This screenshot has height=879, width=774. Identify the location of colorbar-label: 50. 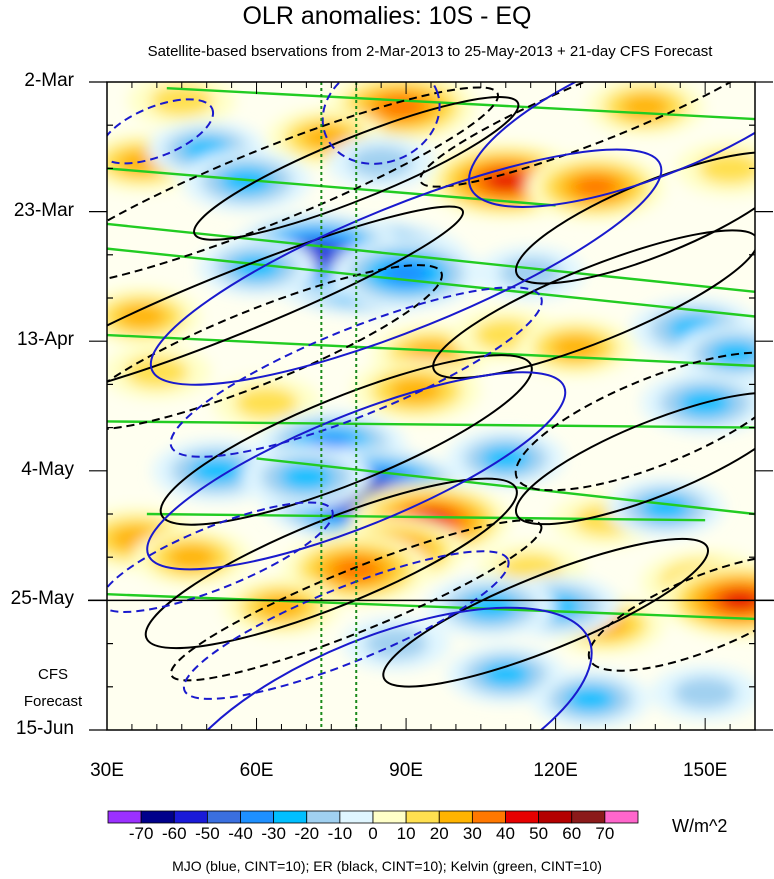
(539, 833).